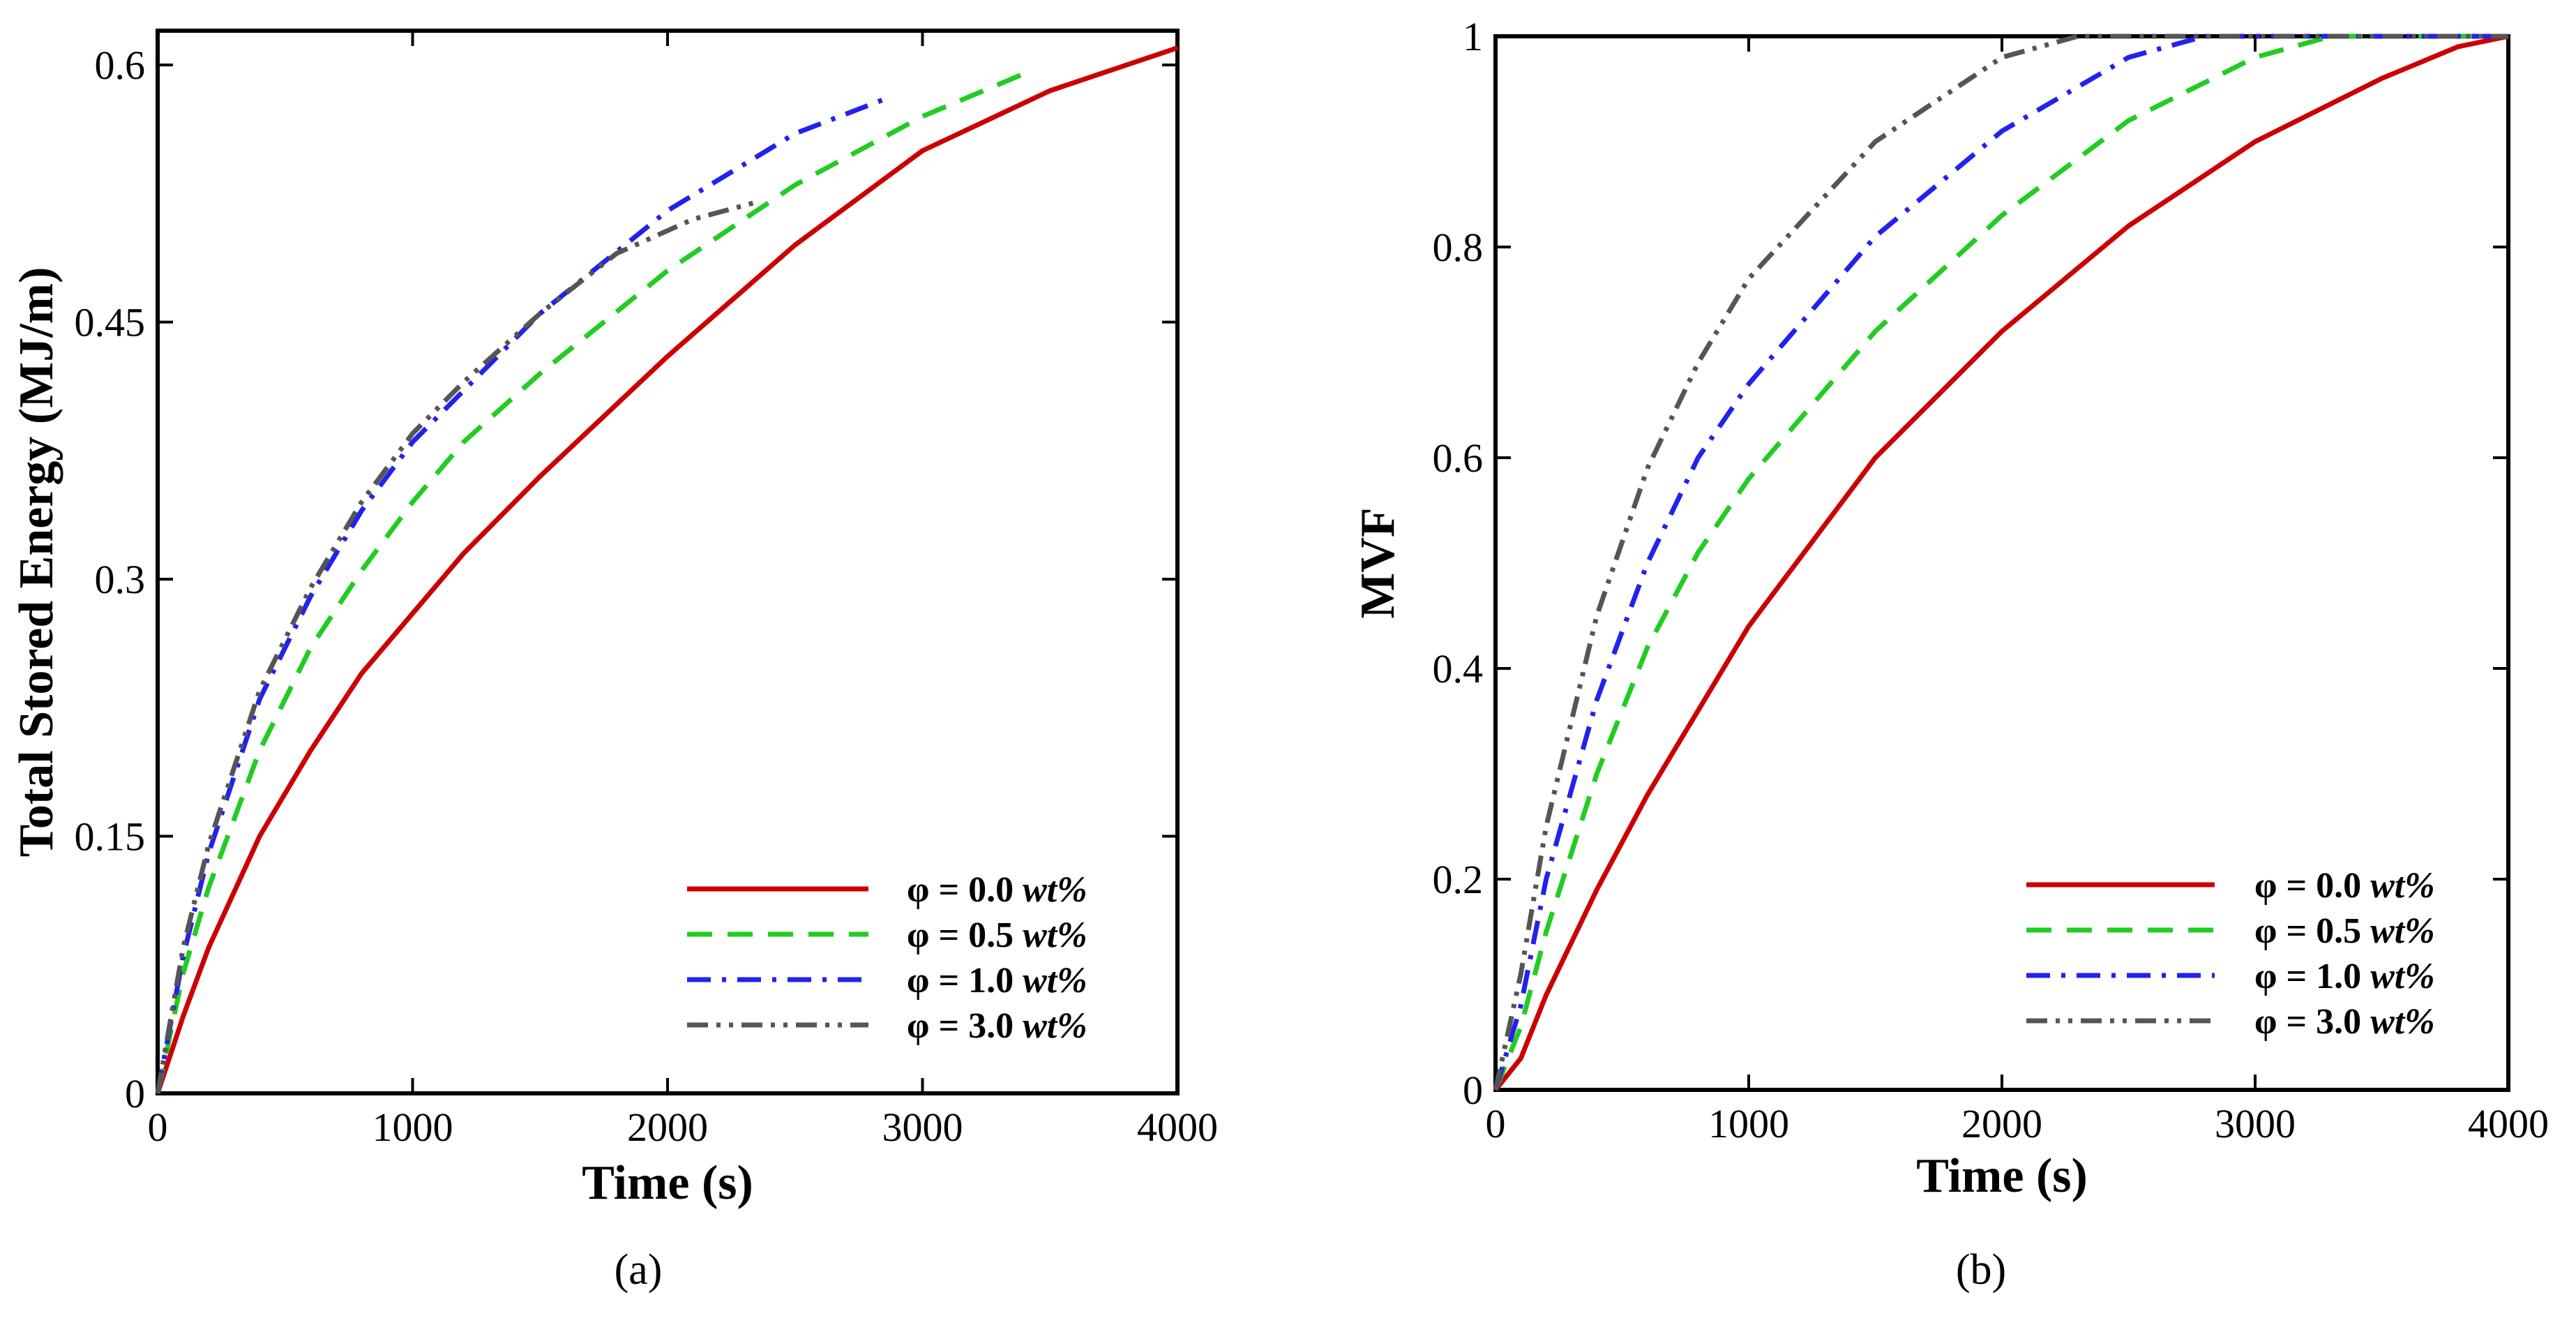  What do you see at coordinates (120, 580) in the screenshot?
I see `y-tick-label: 0.3` at bounding box center [120, 580].